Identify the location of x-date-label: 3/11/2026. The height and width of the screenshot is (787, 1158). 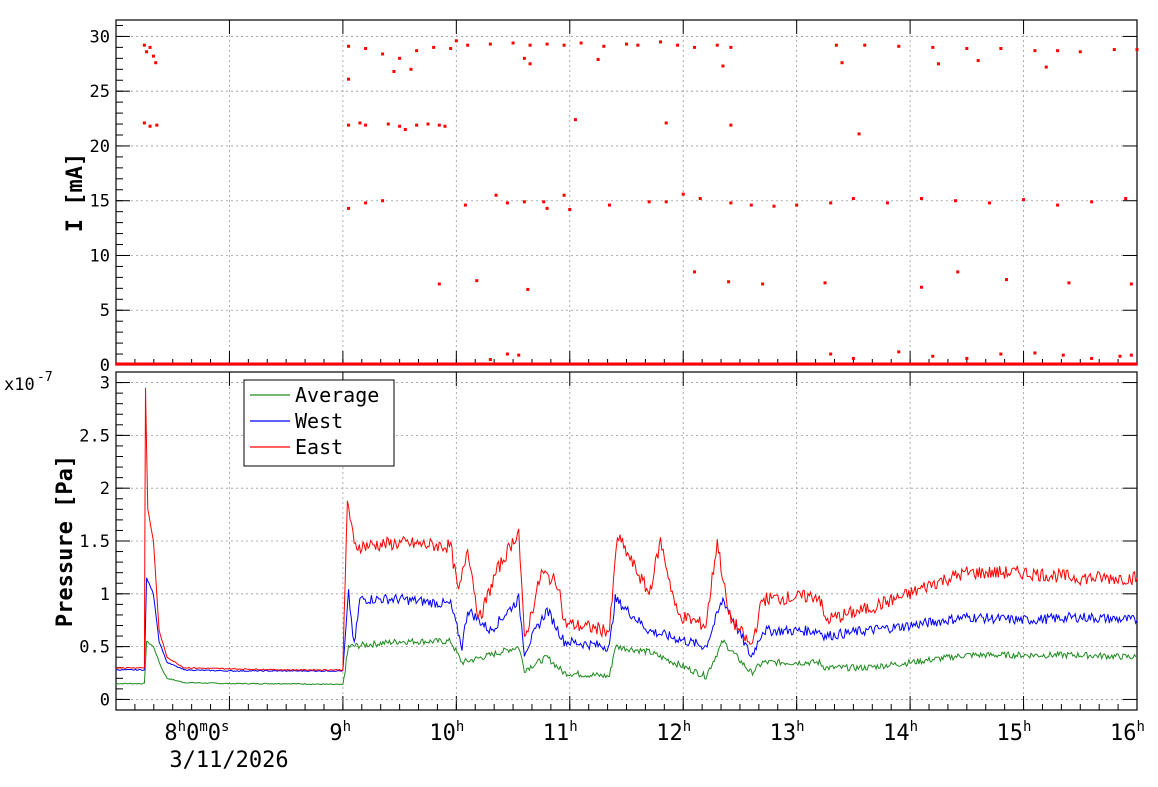
(228, 760).